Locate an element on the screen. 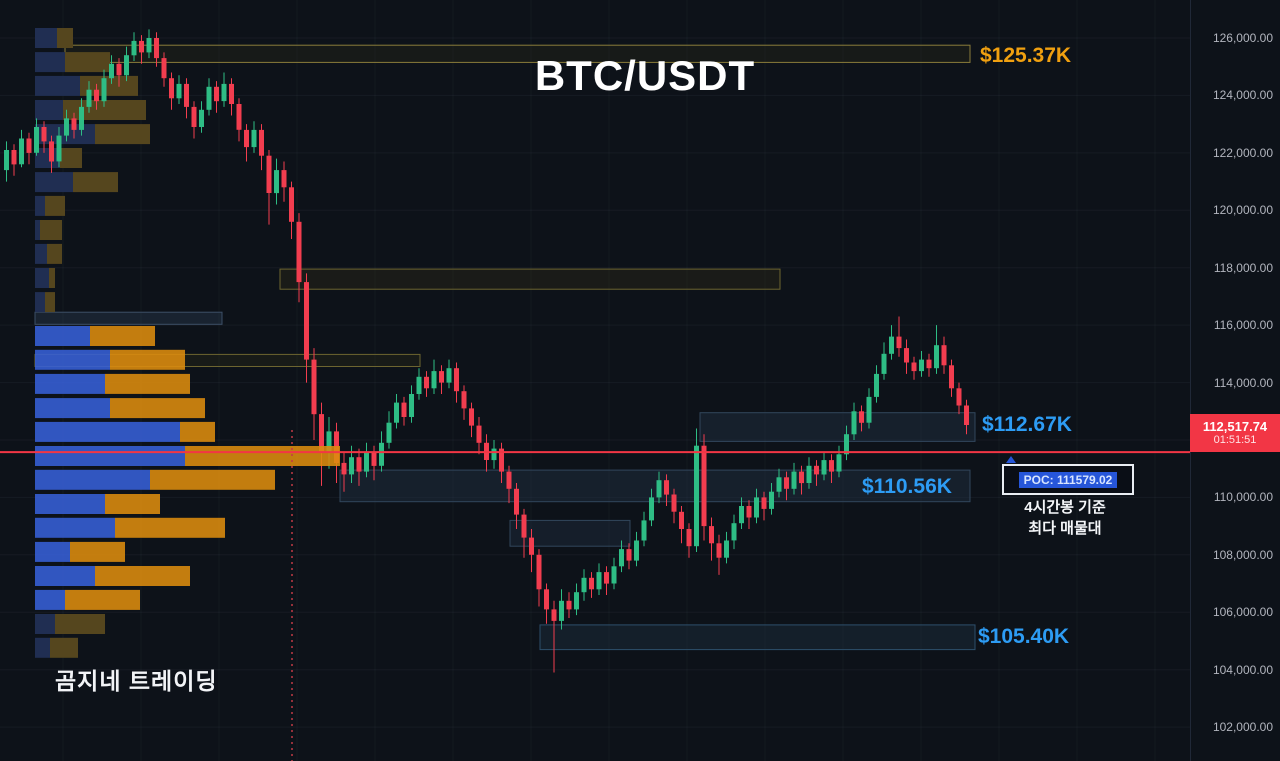 Image resolution: width=1280 pixels, height=761 pixels. price-tick-label: 110,000.00 is located at coordinates (1243, 497).